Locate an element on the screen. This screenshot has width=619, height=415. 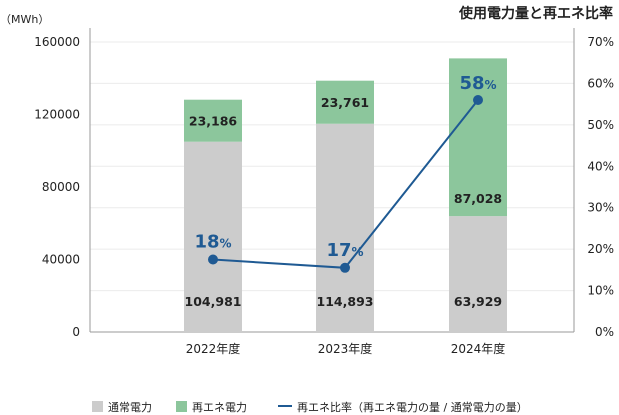
ratio-value-label: 18% is located at coordinates (212, 242).